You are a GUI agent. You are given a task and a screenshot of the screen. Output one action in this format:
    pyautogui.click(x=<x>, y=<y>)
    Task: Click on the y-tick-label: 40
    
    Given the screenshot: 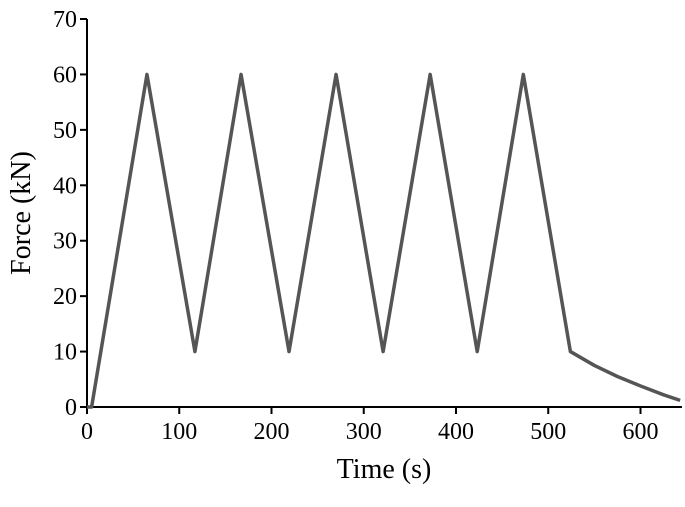 What is the action you would take?
    pyautogui.click(x=65, y=186)
    